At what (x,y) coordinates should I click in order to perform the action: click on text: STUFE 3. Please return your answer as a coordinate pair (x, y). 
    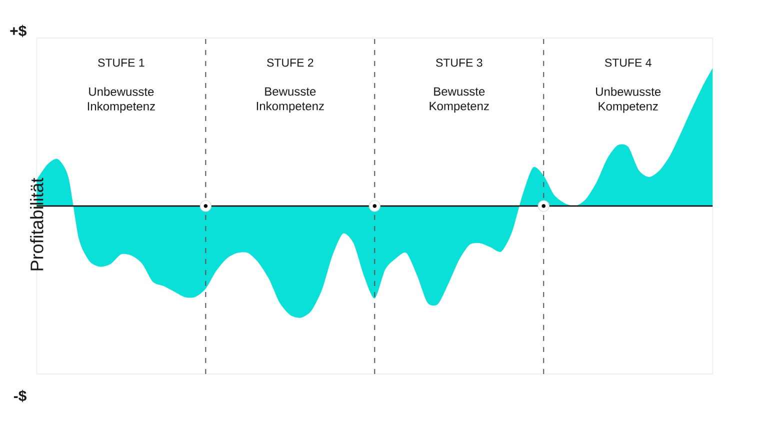
    Looking at the image, I should click on (459, 62).